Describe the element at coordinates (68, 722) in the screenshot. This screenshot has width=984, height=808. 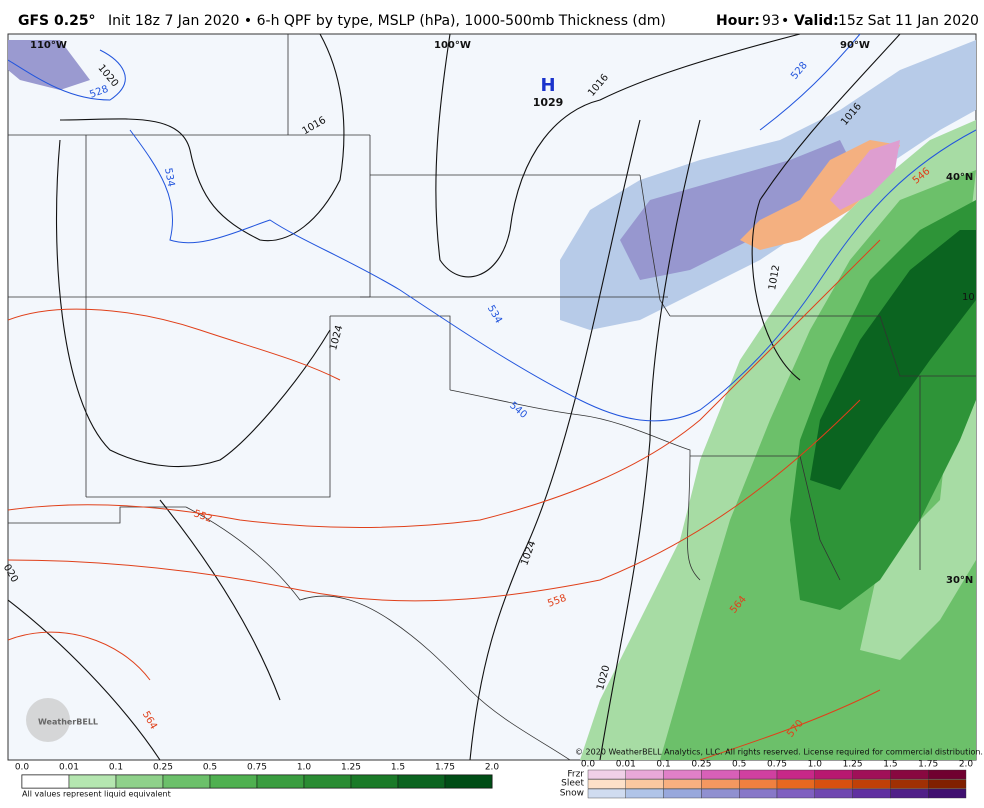
I see `logo: WeatherBELL` at that location.